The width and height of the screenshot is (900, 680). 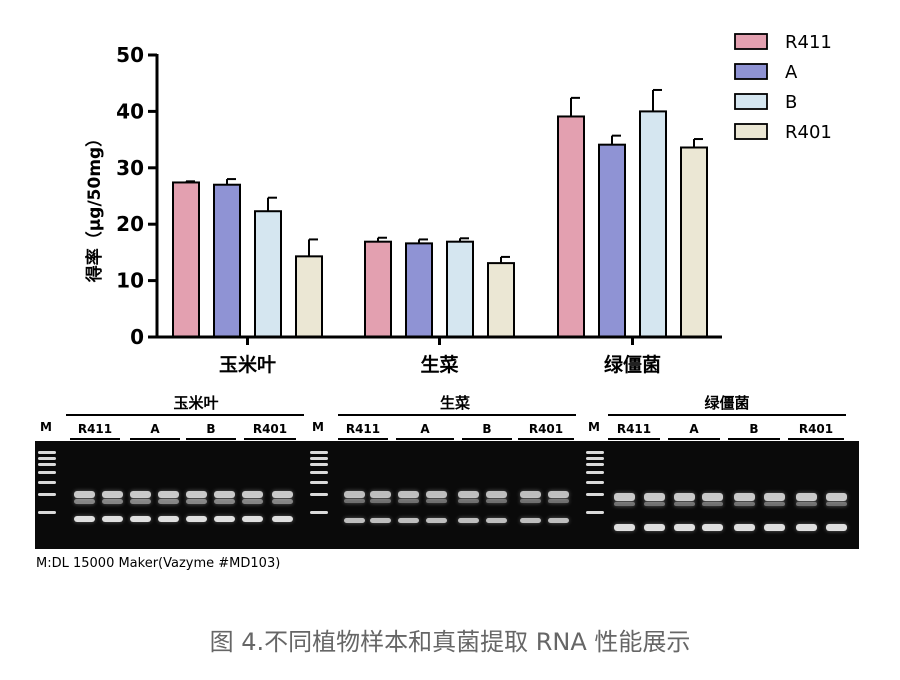 I want to click on x-tick-label: 绿僵菌, so click(x=632, y=364).